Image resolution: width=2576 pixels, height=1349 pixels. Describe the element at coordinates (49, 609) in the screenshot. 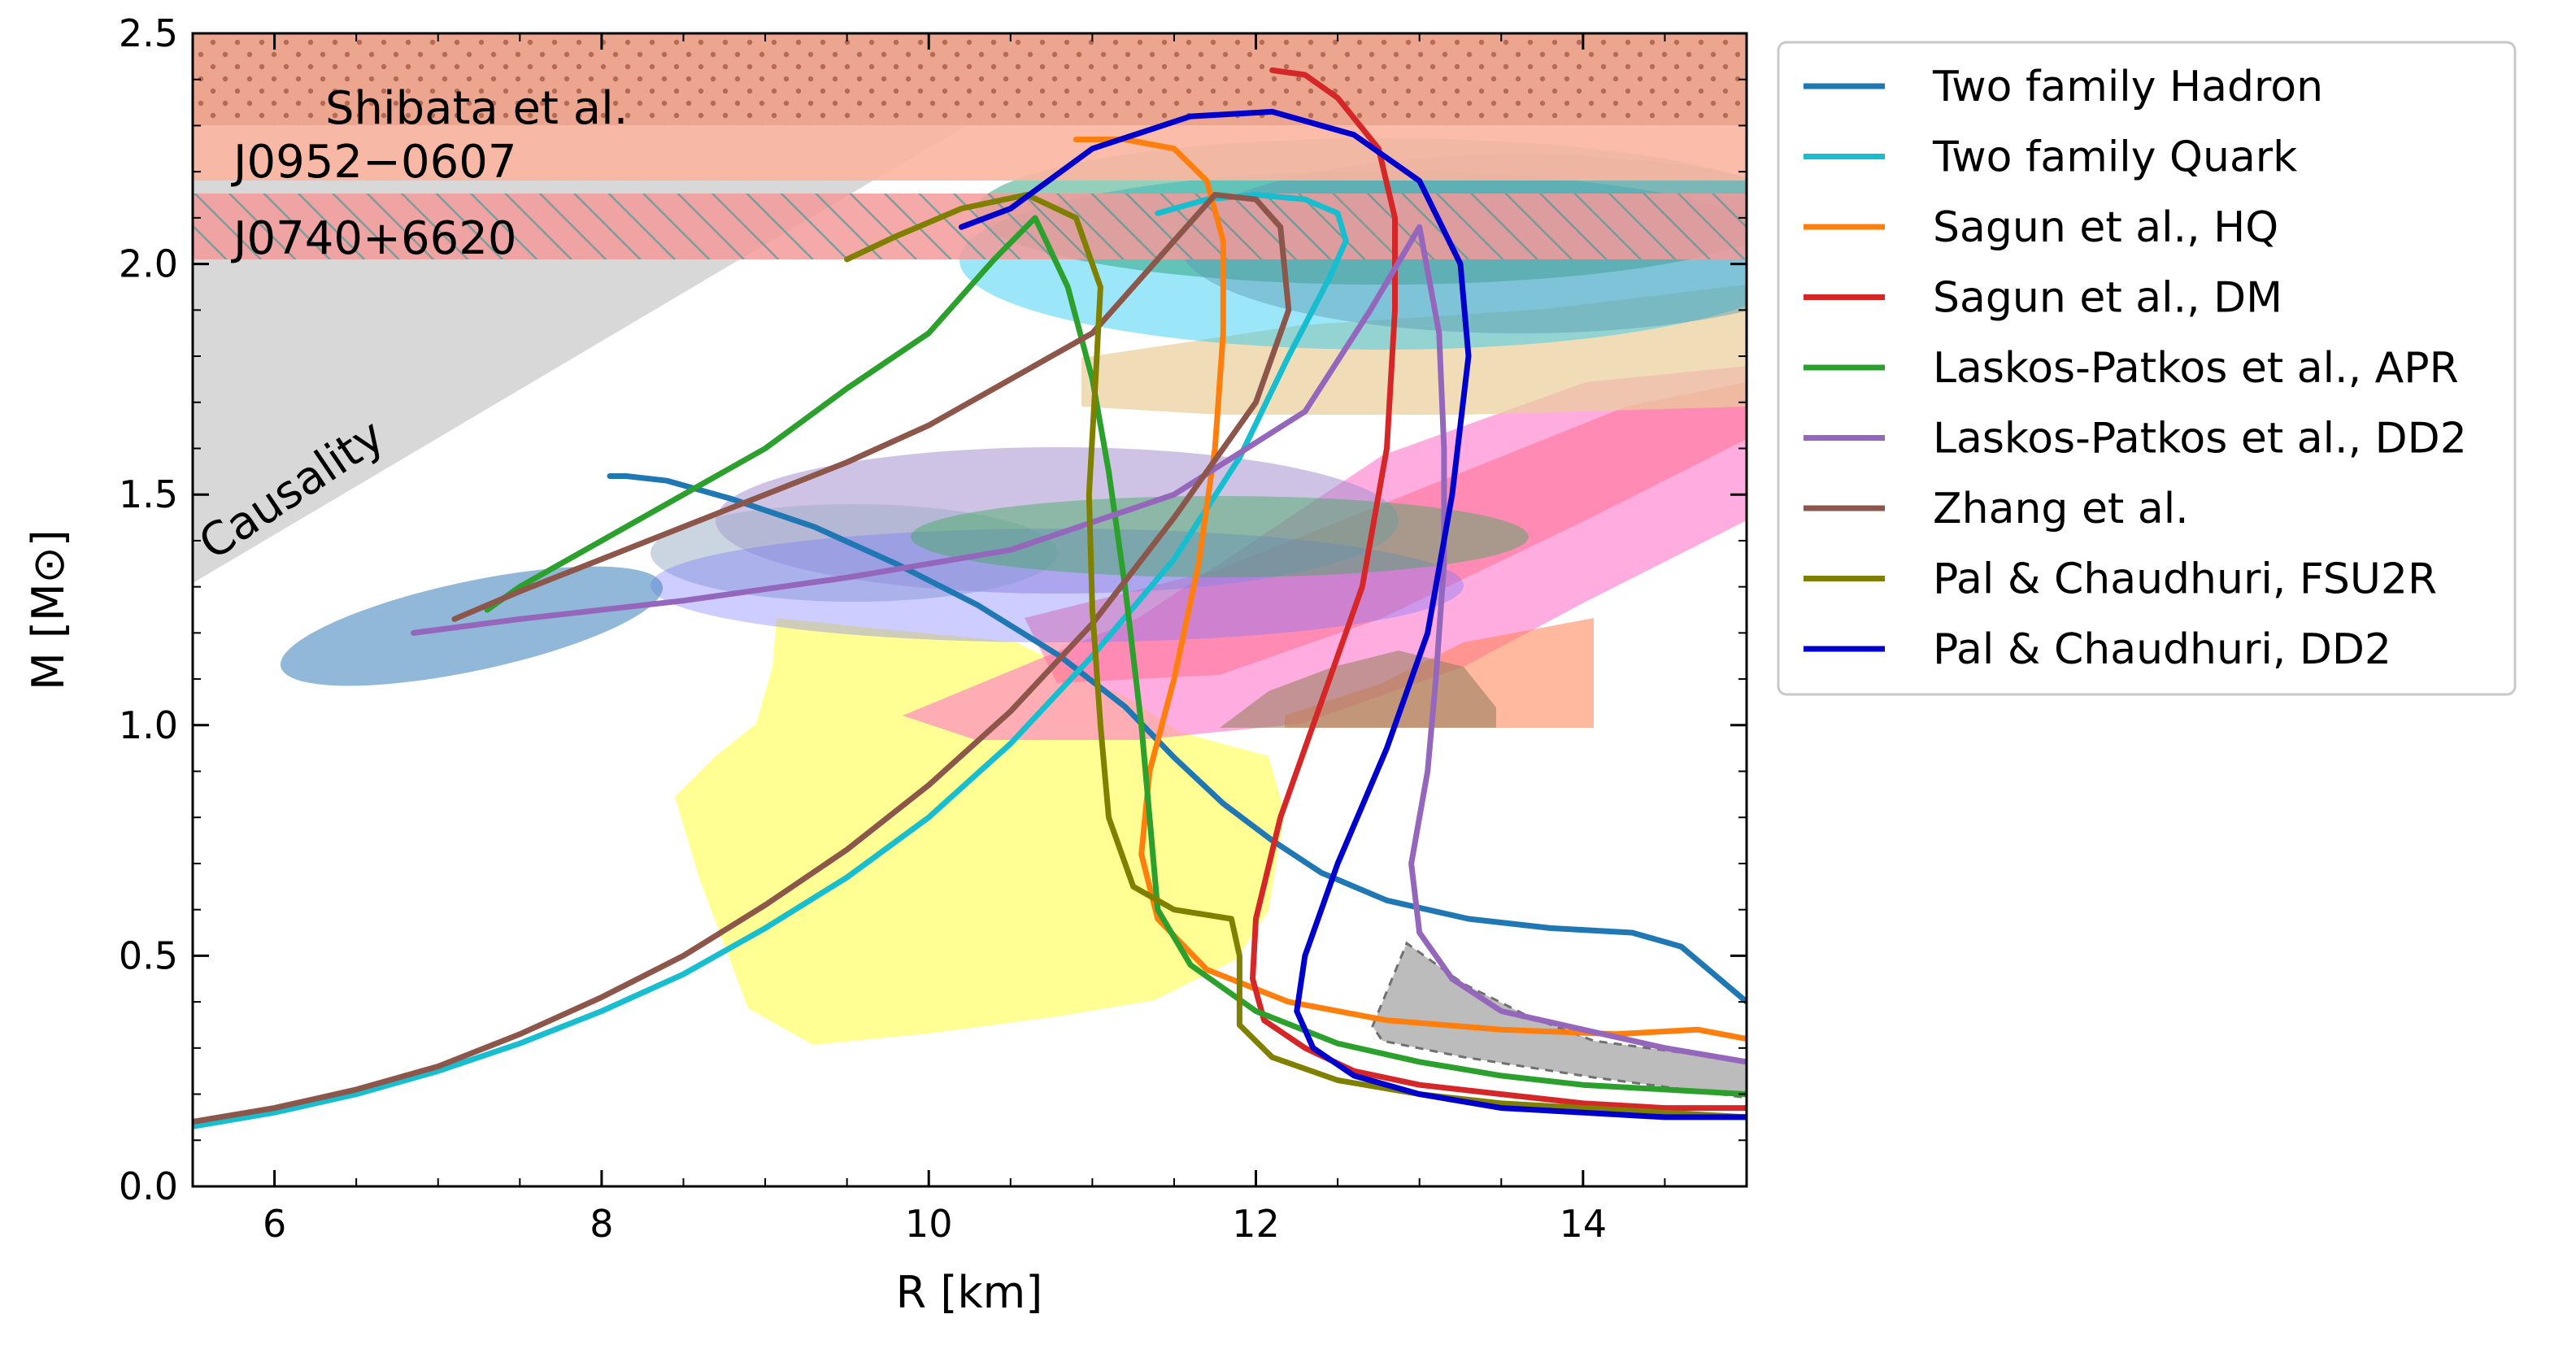

I see `y-axis-label: M [M⊙]` at that location.